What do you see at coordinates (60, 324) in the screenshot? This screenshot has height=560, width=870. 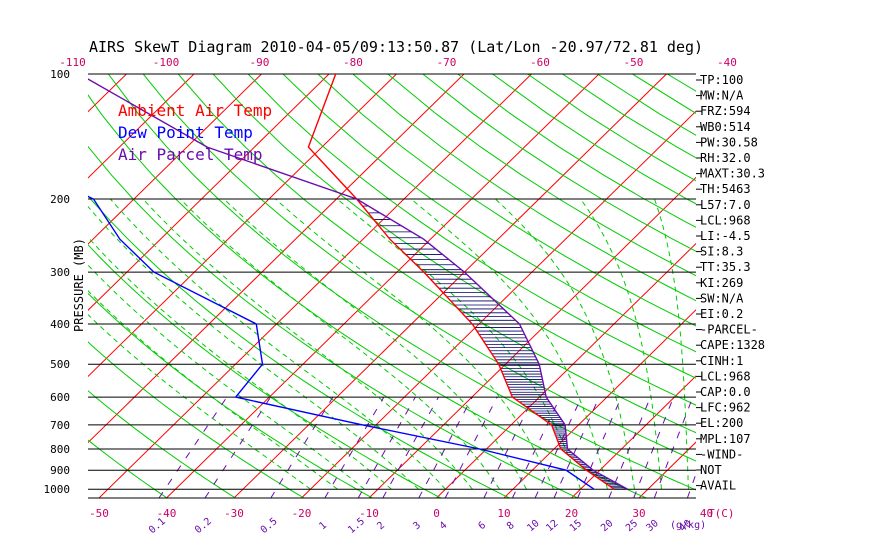 I see `pressure-tick-label: 400` at bounding box center [60, 324].